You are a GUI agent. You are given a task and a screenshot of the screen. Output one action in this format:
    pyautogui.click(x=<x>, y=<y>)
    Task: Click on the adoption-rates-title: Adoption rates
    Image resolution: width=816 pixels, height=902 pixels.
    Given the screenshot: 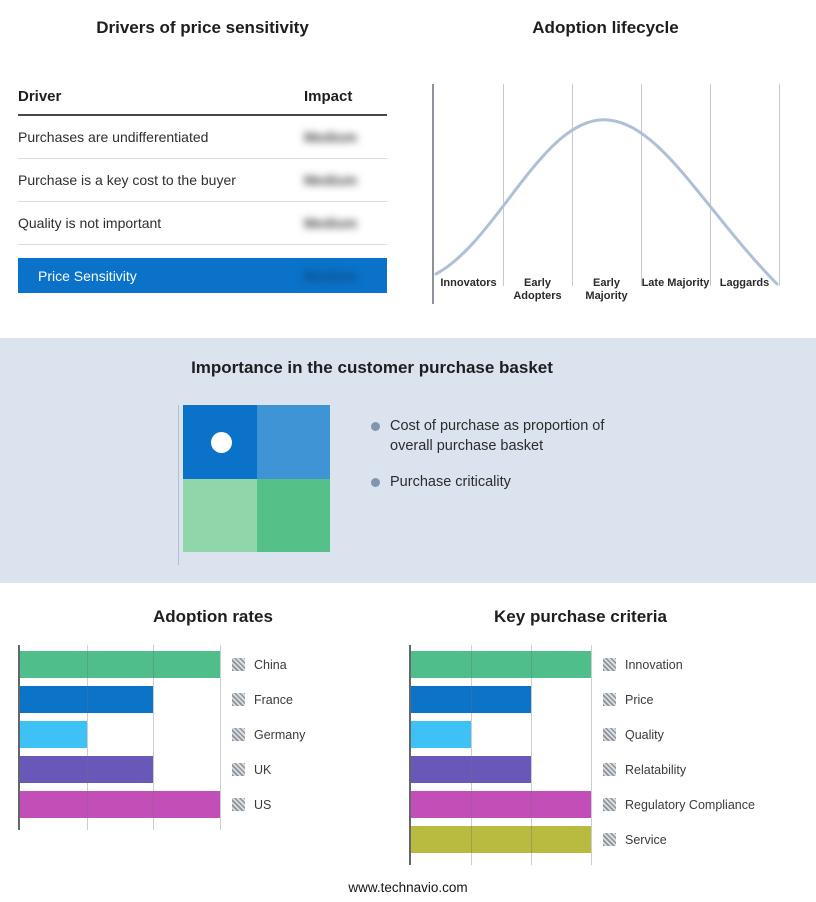 What is the action you would take?
    pyautogui.click(x=213, y=616)
    